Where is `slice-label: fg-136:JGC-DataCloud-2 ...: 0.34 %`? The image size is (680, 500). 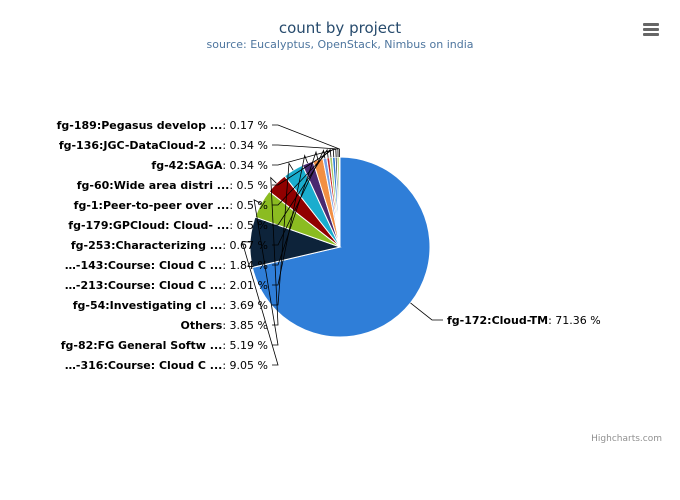 slice-label: fg-136:JGC-DataCloud-2 ...: 0.34 % is located at coordinates (163, 145).